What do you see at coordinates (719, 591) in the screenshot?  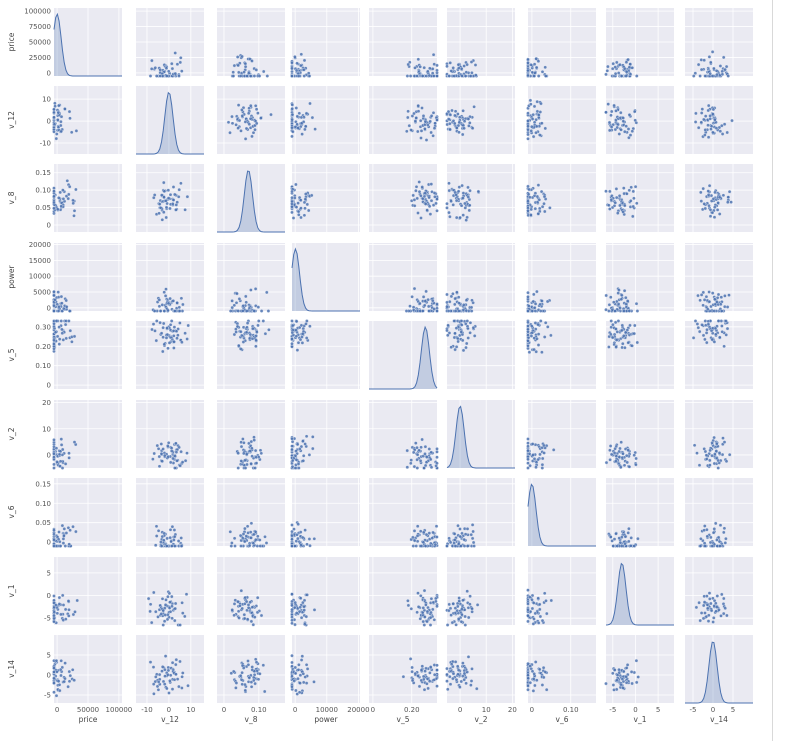 I see `panel-background` at bounding box center [719, 591].